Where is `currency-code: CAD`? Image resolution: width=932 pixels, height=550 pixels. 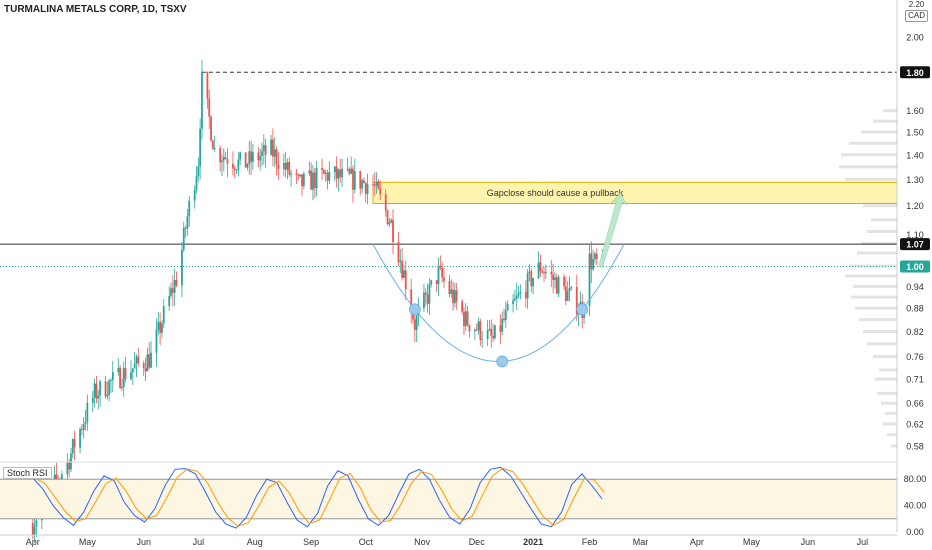
currency-code: CAD is located at coordinates (916, 16).